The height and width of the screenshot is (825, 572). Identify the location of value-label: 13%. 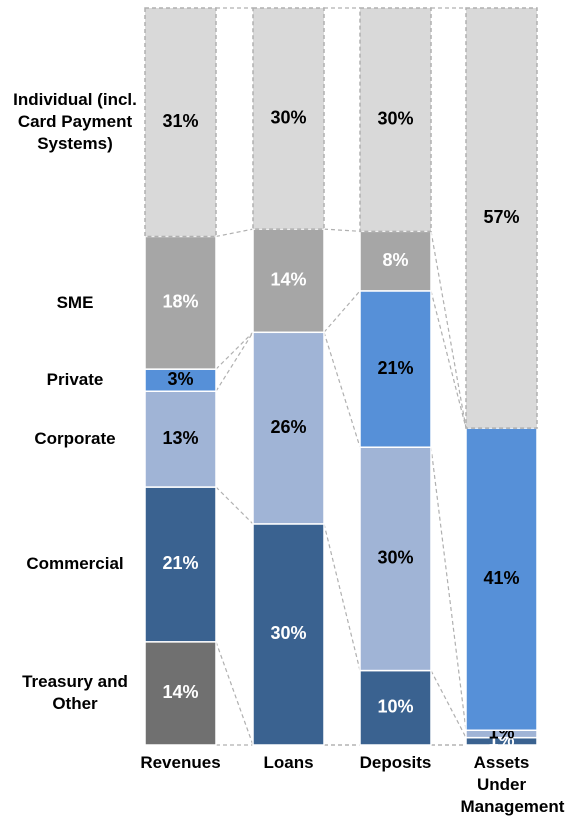
(180, 438).